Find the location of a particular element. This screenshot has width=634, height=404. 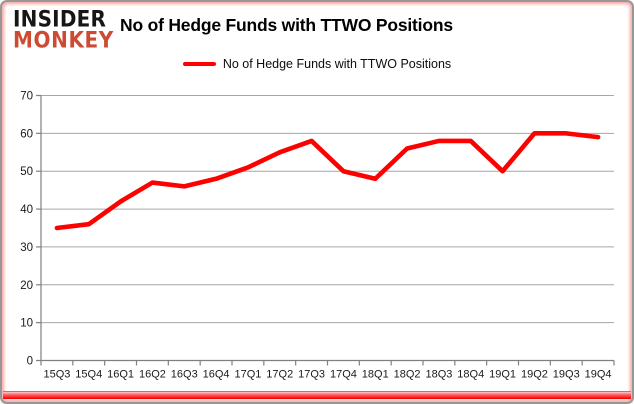

x-axis-label: 19Q2 is located at coordinates (534, 375).